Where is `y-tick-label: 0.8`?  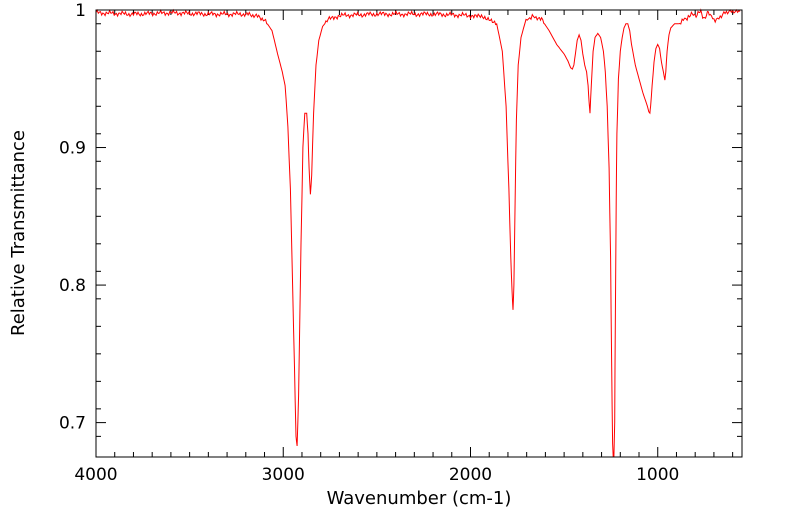 y-tick-label: 0.8 is located at coordinates (72, 286).